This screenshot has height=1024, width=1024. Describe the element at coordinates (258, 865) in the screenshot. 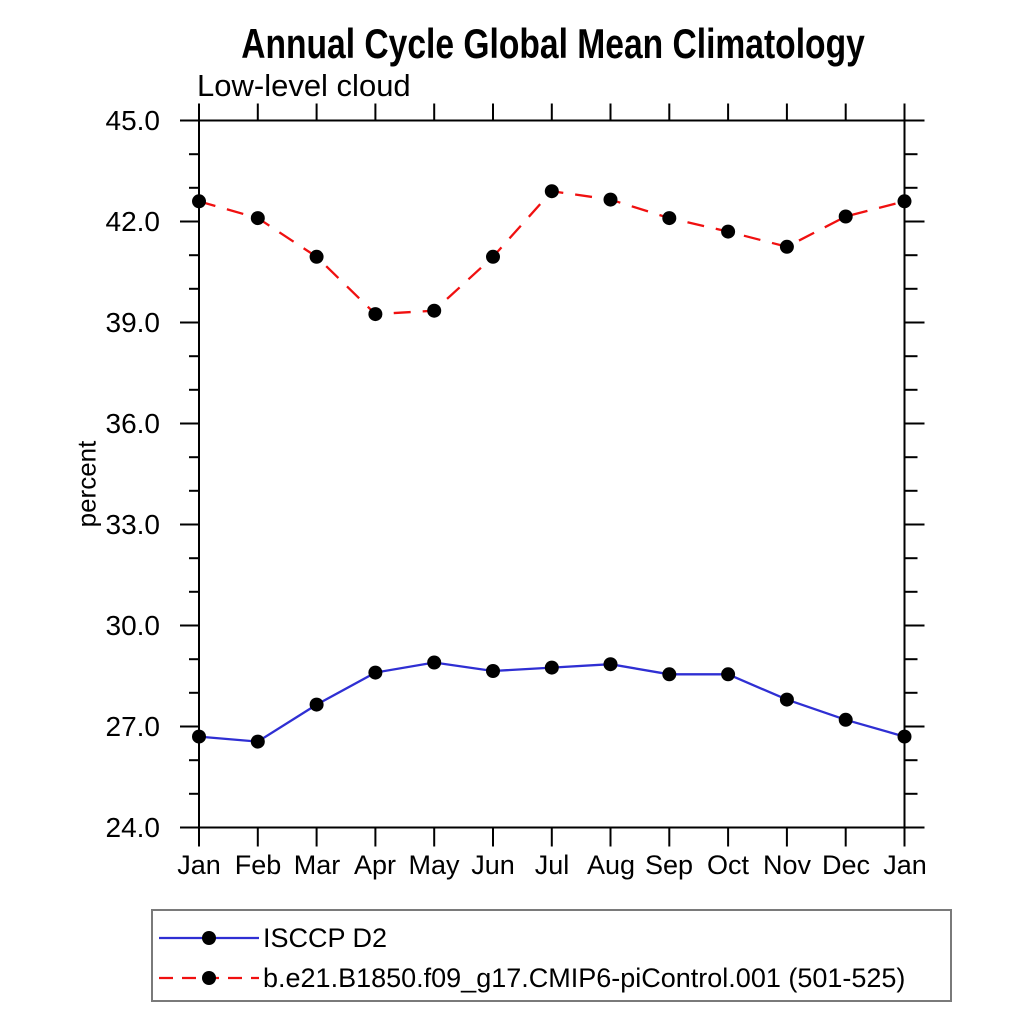

I see `x-tick-label: Feb` at that location.